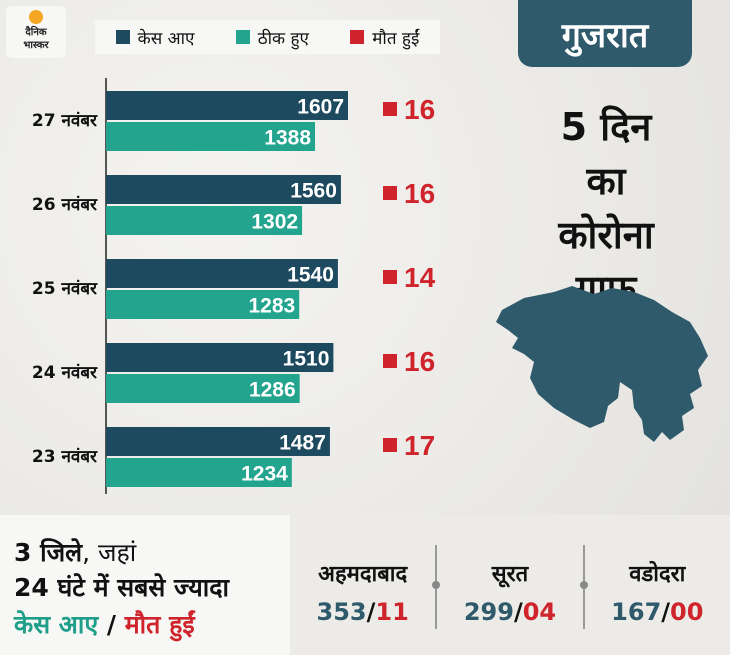  Describe the element at coordinates (320, 107) in the screenshot. I see `bar-value-label: 1607` at that location.